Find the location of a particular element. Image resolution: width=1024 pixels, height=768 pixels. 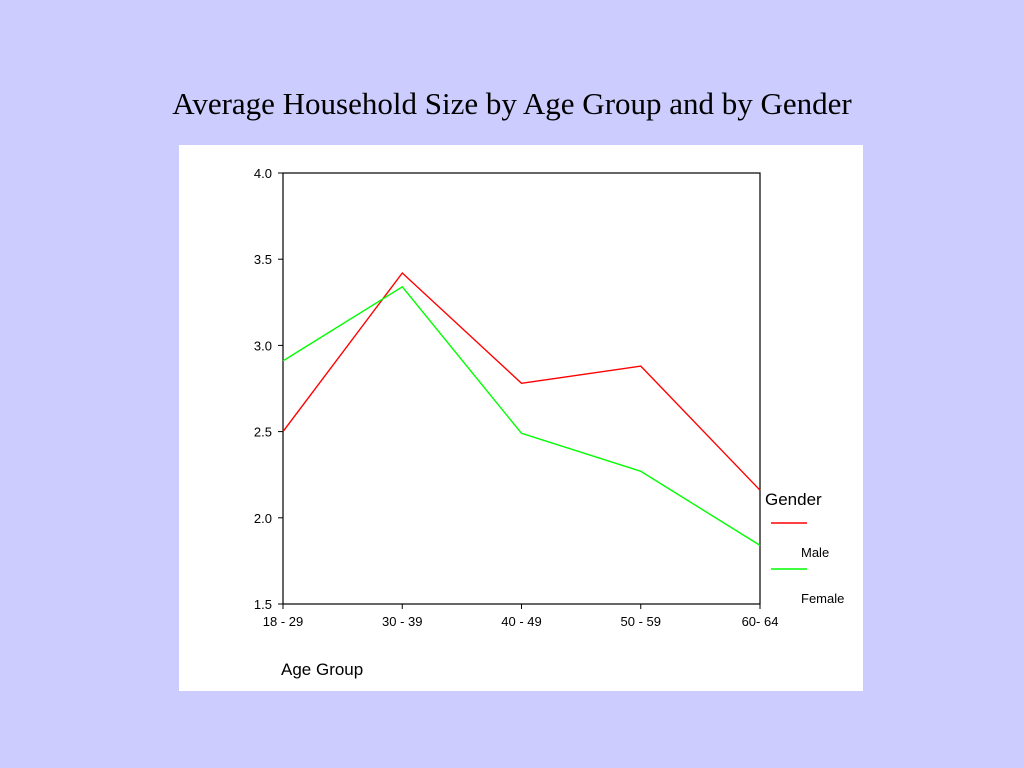

y-tick-label: 3.0 is located at coordinates (263, 345).